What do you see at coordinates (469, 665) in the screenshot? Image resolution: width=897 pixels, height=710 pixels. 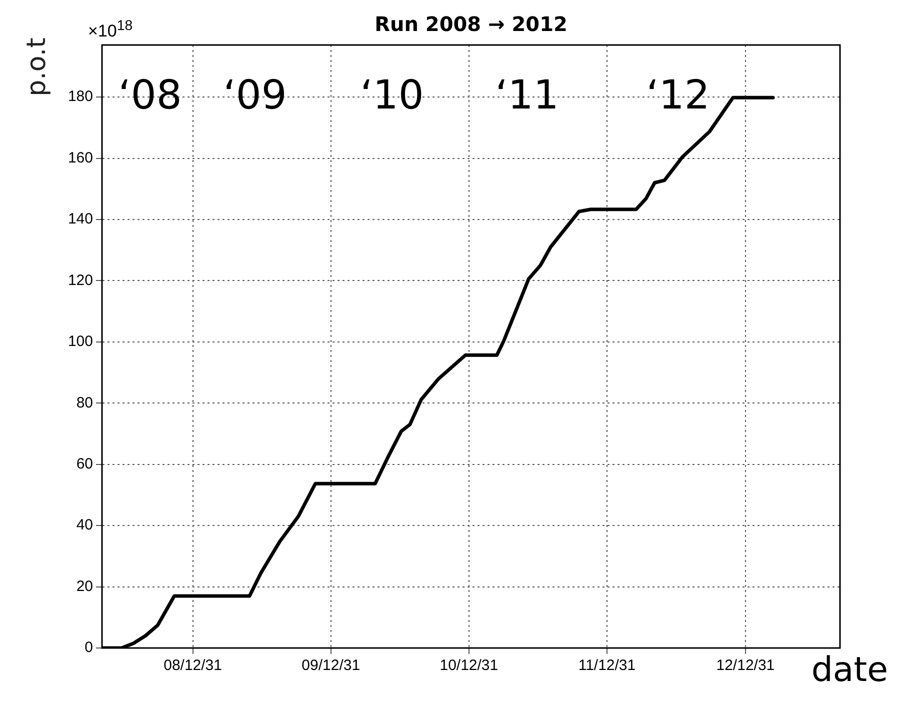 I see `x-tick-label: 10/12/31` at bounding box center [469, 665].